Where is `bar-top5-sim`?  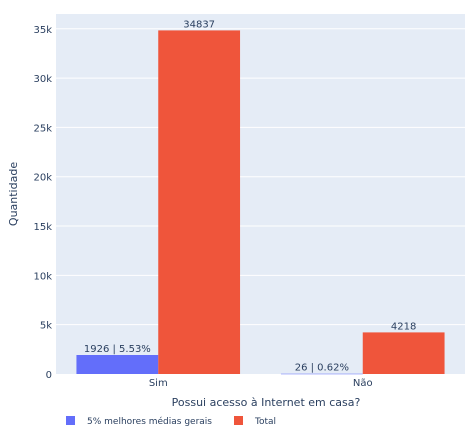
bar-top5-sim is located at coordinates (117, 364).